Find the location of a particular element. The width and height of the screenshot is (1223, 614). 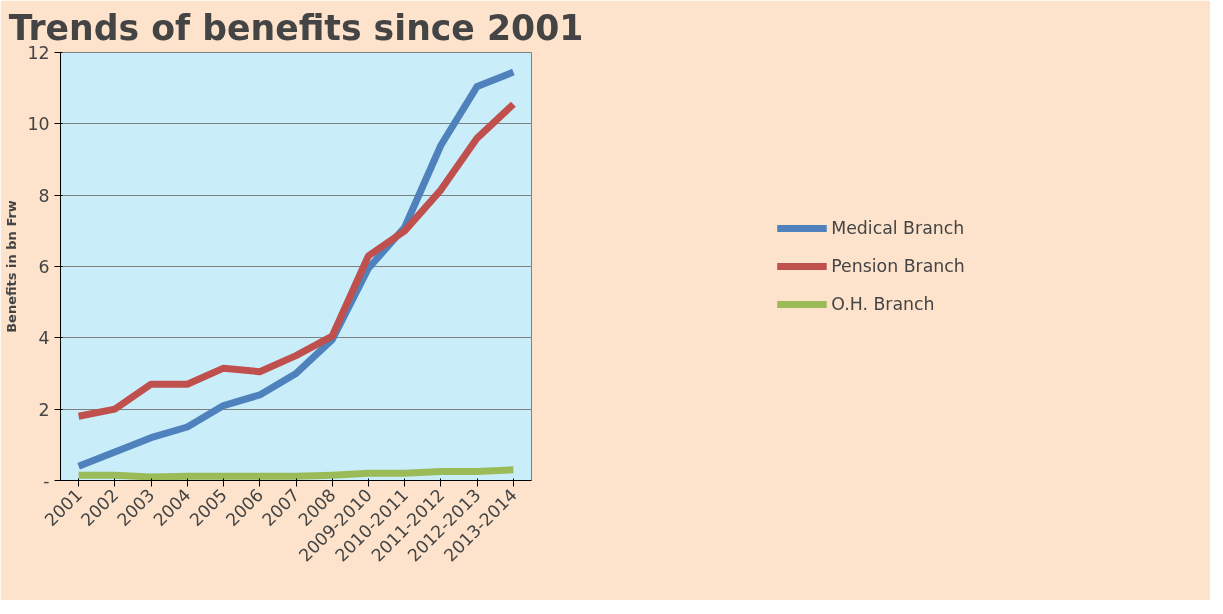

legend-label: Medical Branch is located at coordinates (898, 228).